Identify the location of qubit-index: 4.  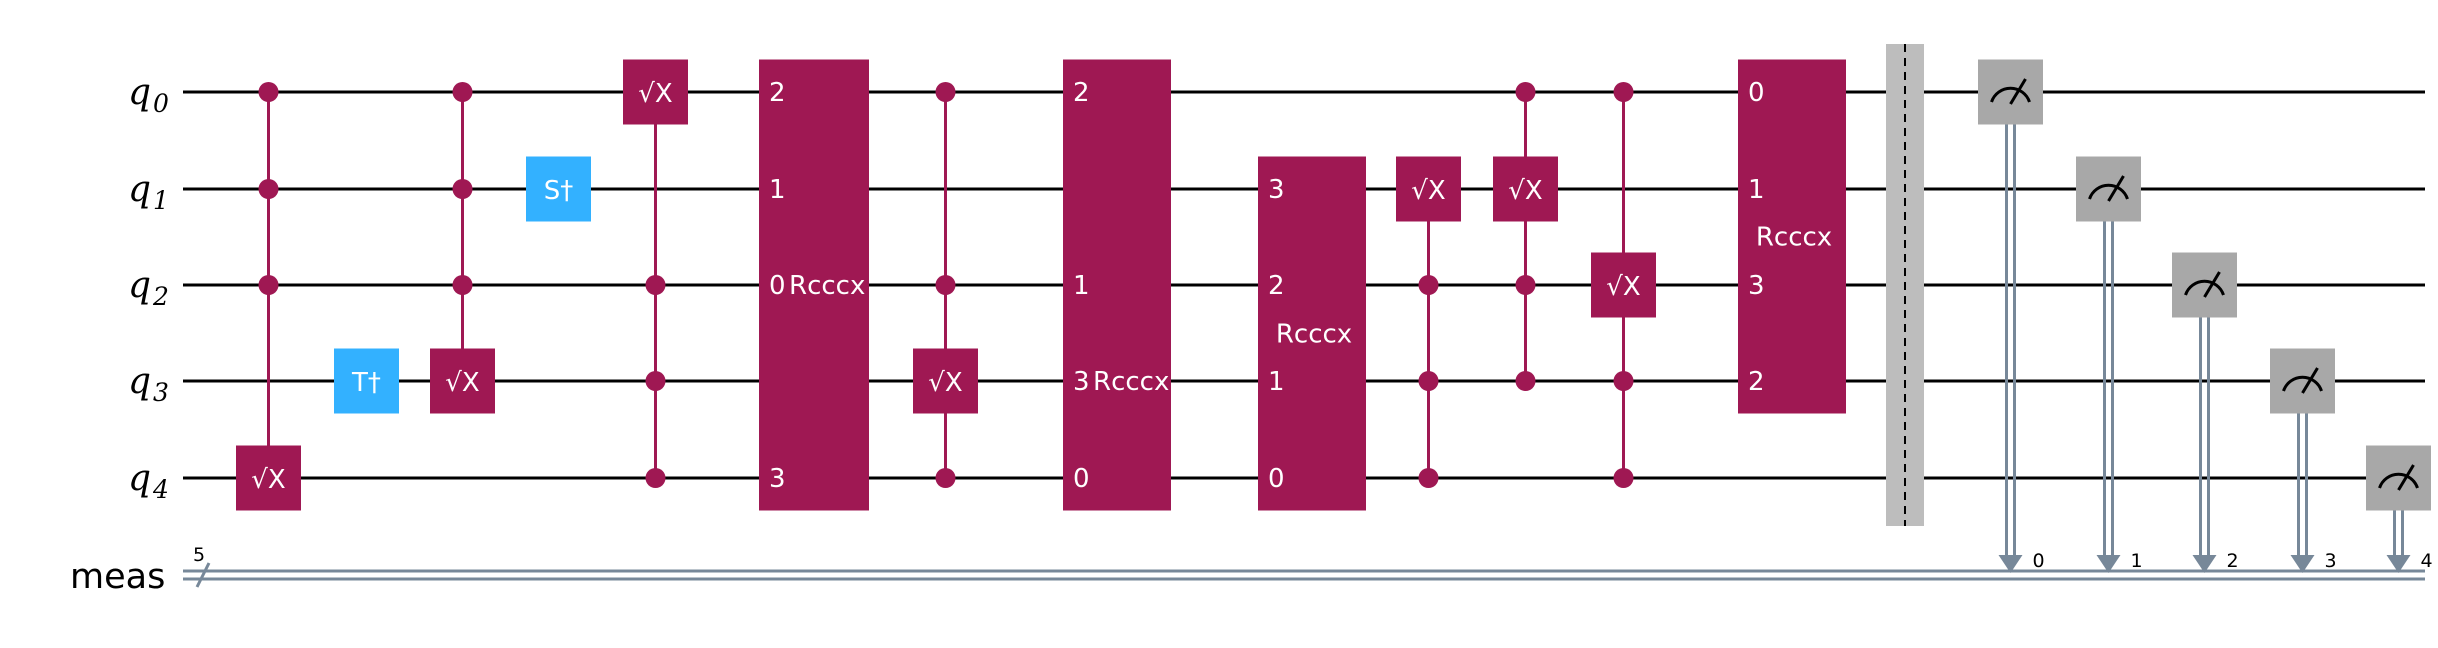
(160, 489).